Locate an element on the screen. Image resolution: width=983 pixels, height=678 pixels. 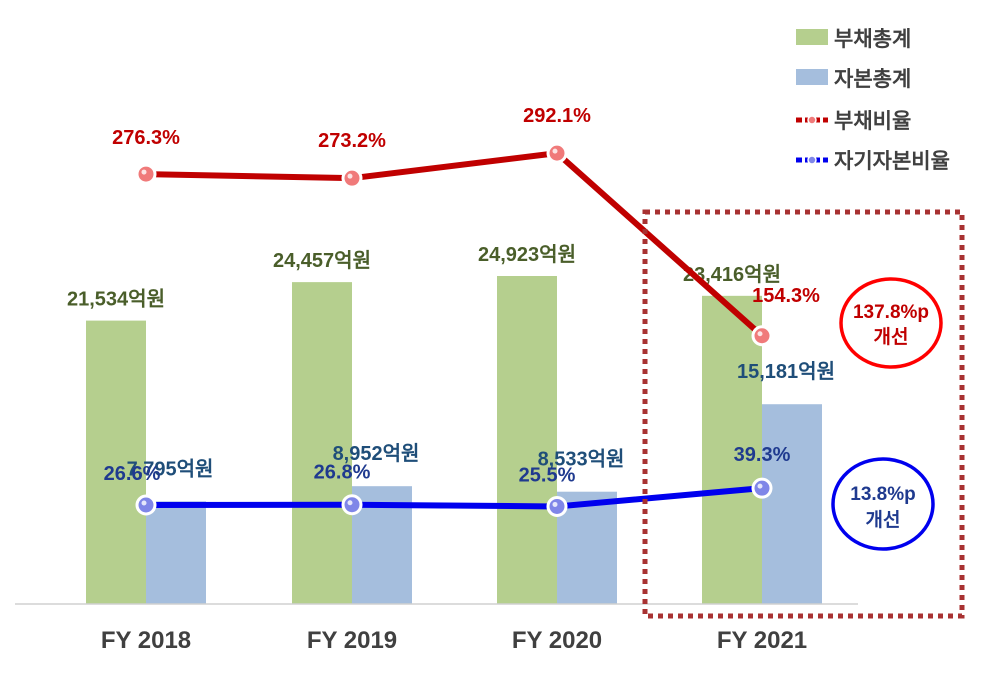
debt-ratio-value-label: 276.3% is located at coordinates (146, 138).